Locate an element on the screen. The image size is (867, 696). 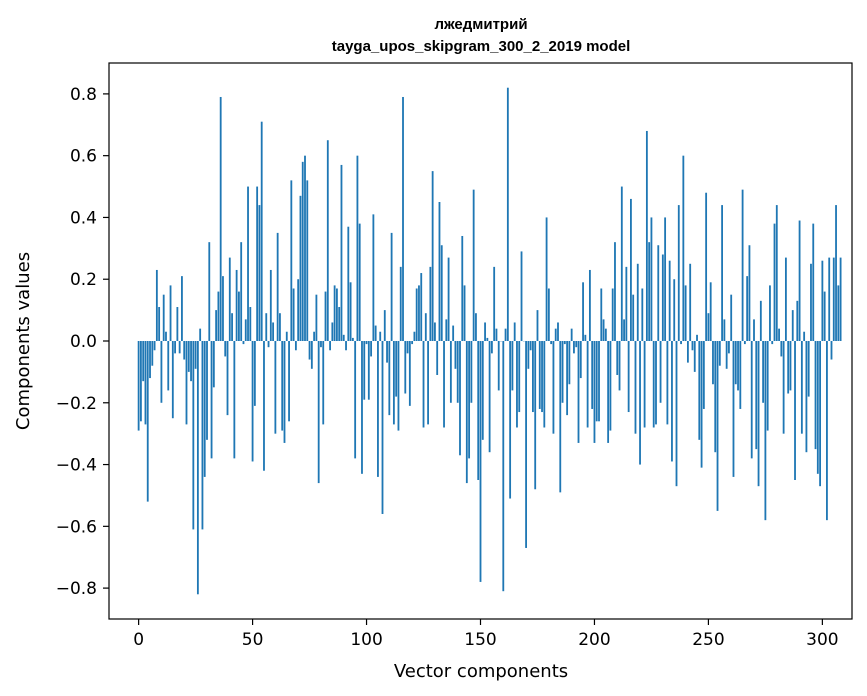
x-tick-label: 0 is located at coordinates (138, 640).